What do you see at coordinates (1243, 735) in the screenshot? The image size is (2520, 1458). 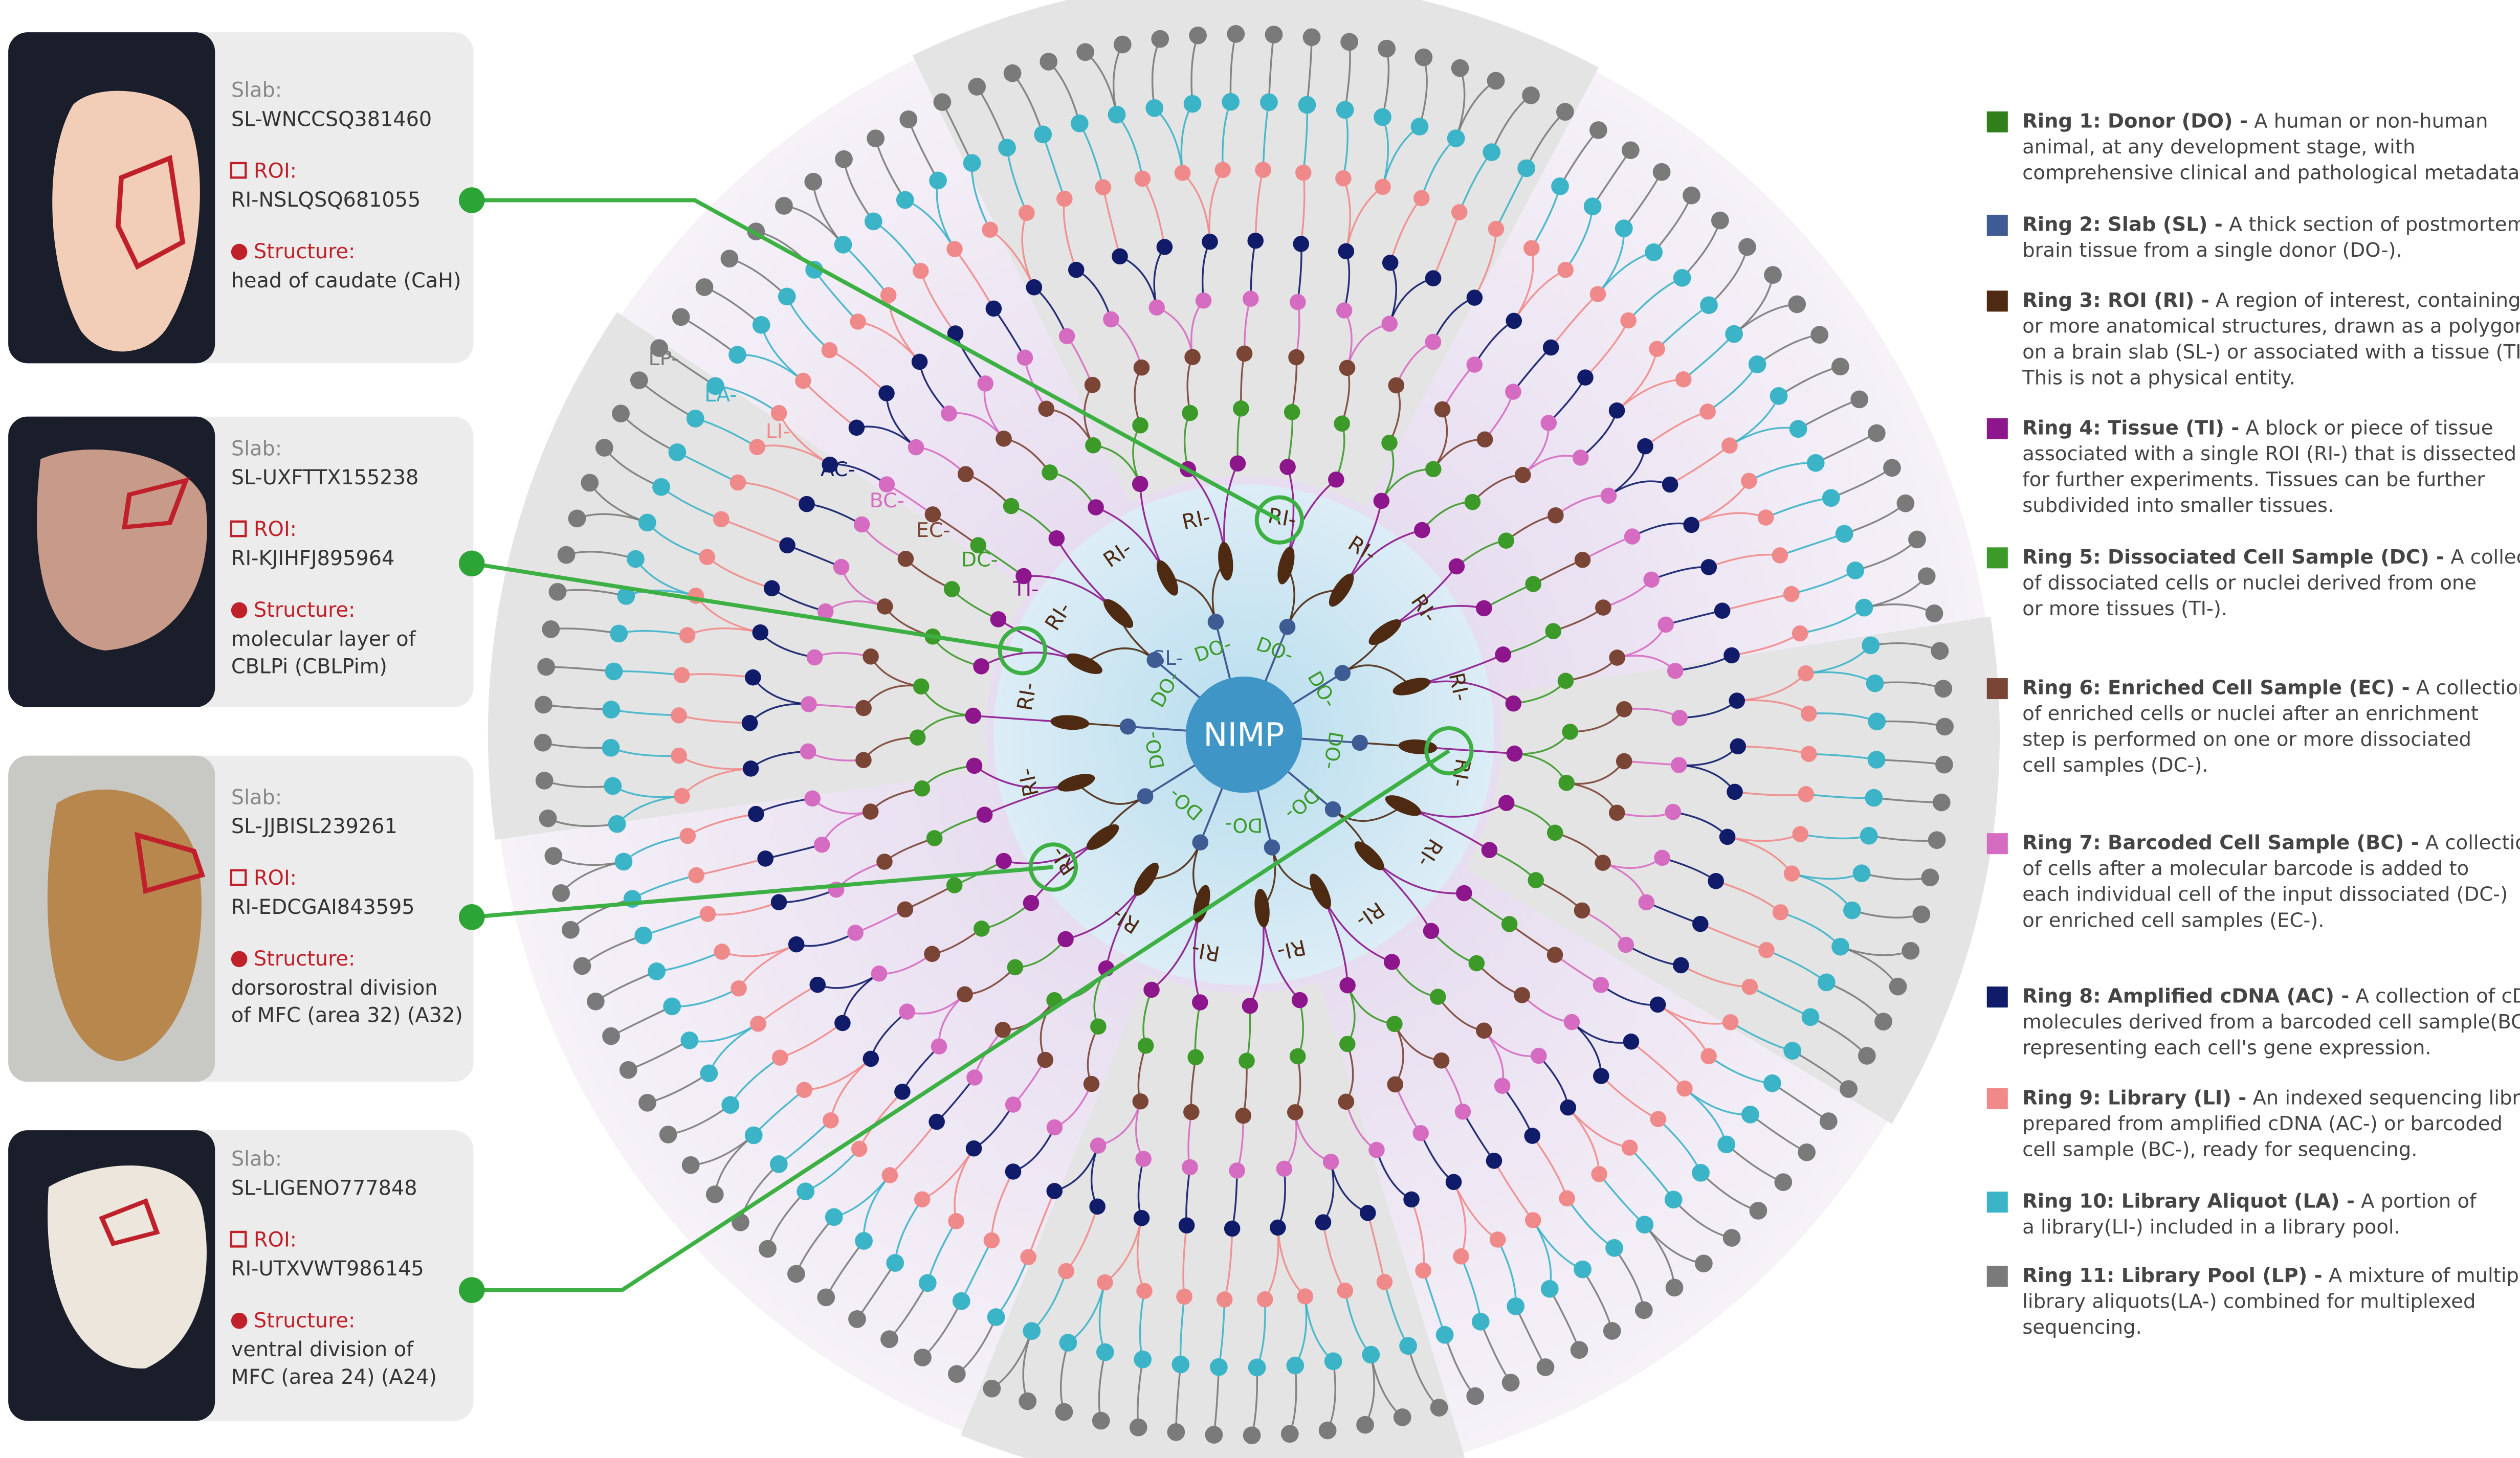 I see `hub-center` at bounding box center [1243, 735].